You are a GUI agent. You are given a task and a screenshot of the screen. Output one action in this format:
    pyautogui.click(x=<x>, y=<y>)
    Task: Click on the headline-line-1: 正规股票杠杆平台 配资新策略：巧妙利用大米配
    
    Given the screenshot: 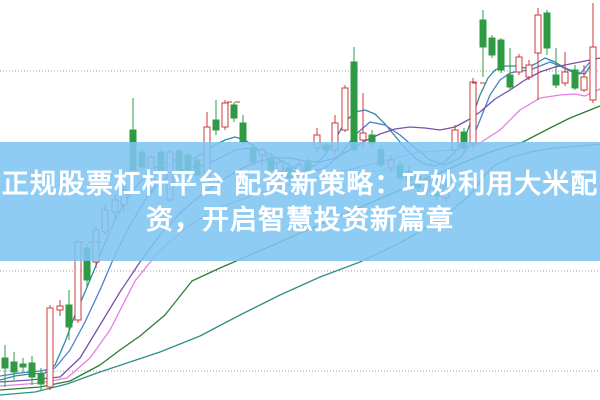 What is the action you would take?
    pyautogui.click(x=300, y=183)
    